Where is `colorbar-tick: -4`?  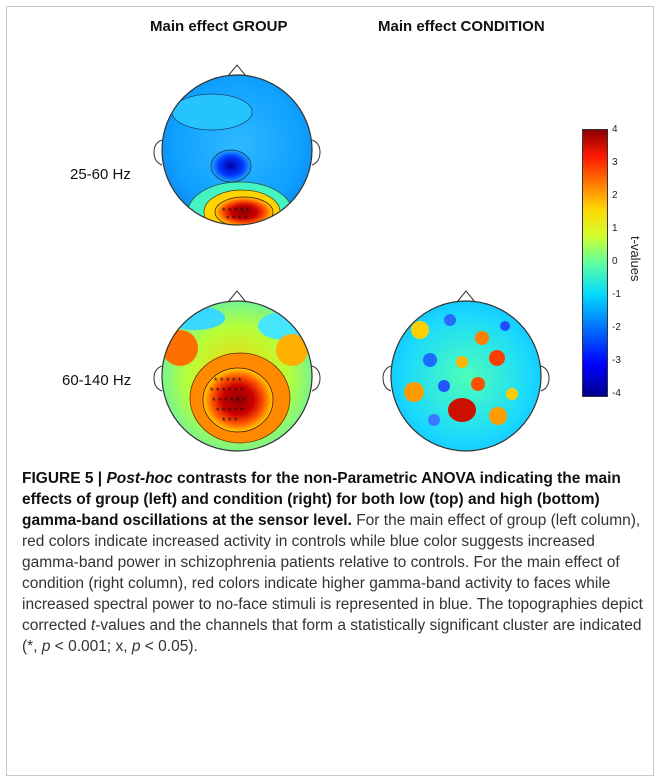
colorbar-tick: -4 is located at coordinates (616, 393).